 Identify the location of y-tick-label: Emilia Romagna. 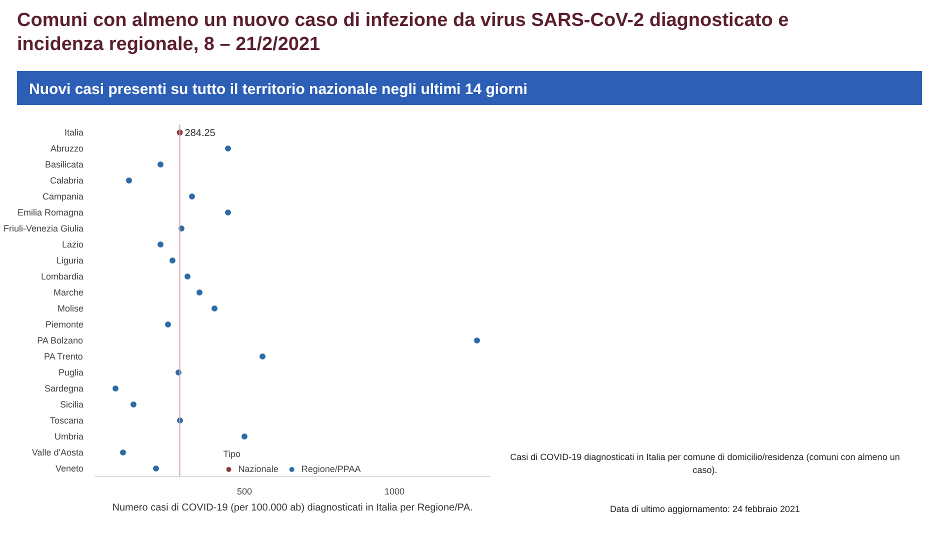
(50, 213).